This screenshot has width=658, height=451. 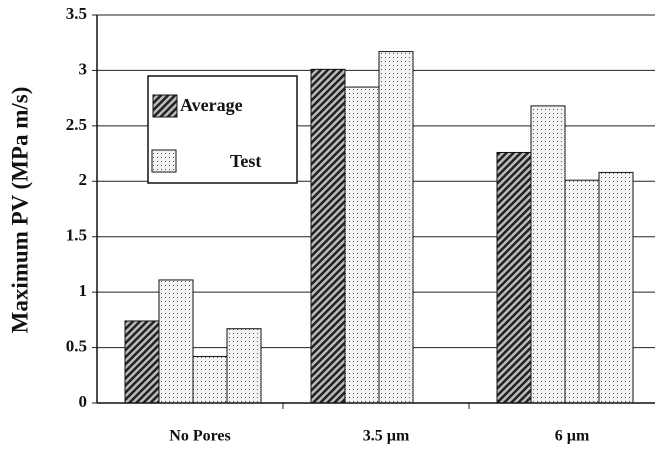 What do you see at coordinates (83, 290) in the screenshot?
I see `y-tick-label: 1` at bounding box center [83, 290].